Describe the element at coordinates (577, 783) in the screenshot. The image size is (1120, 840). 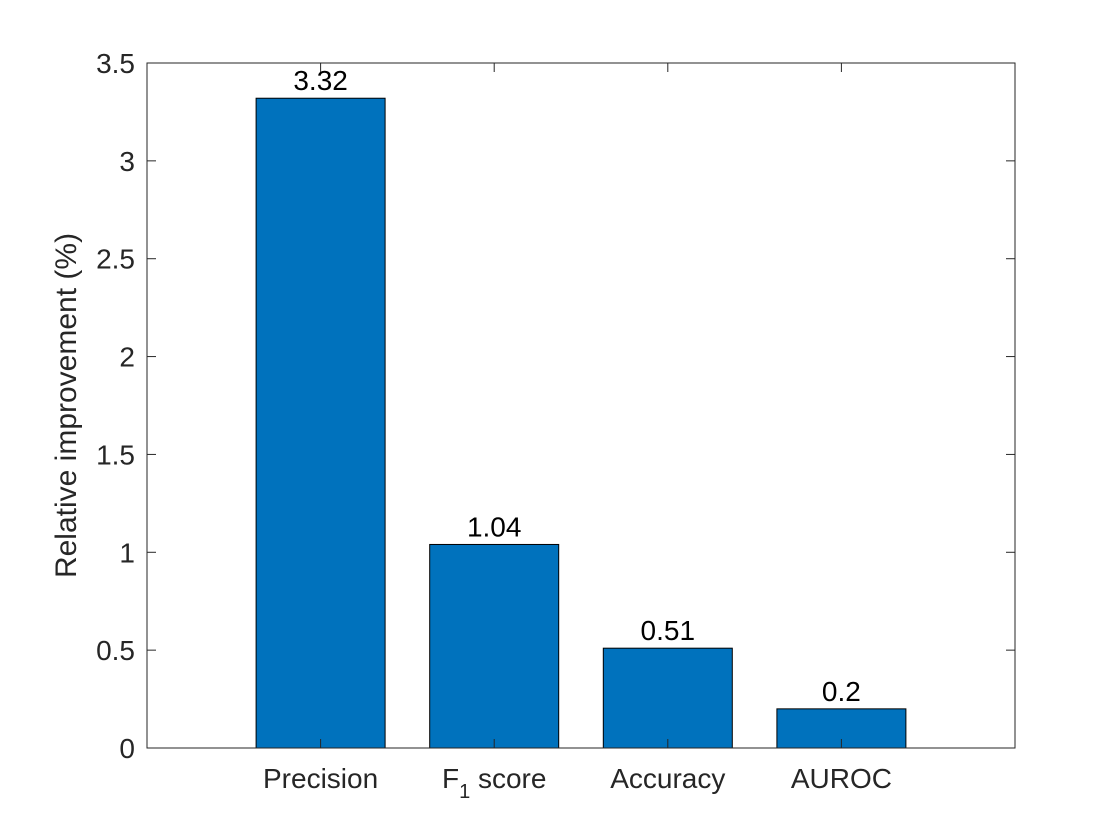
I see `x-tick-labels: Precision F1 score Accuracy AUROC` at that location.